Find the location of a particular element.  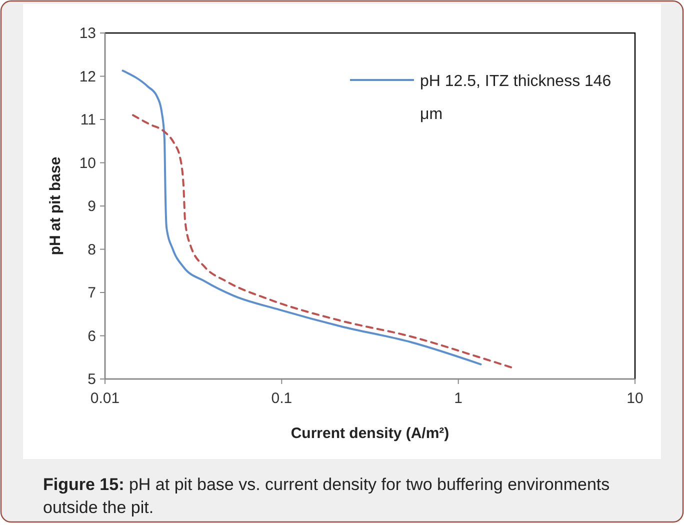

y-tick-label: 11 is located at coordinates (88, 120).